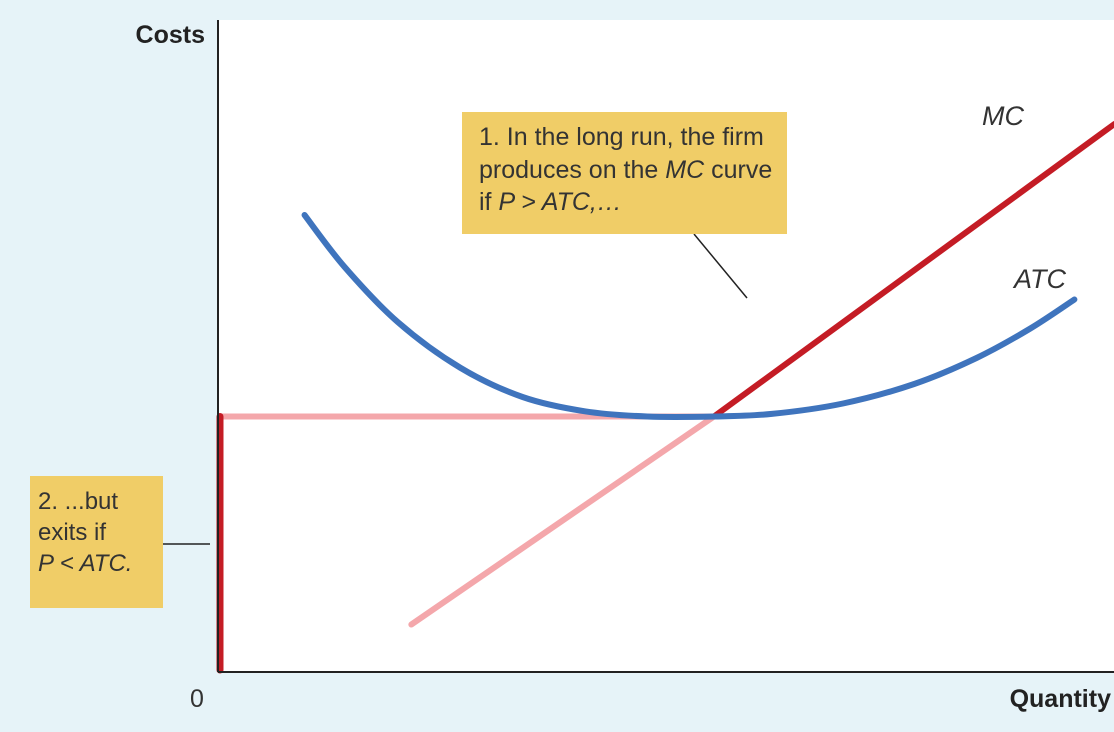  What do you see at coordinates (85, 564) in the screenshot?
I see `annotation-line: P < ATC.` at bounding box center [85, 564].